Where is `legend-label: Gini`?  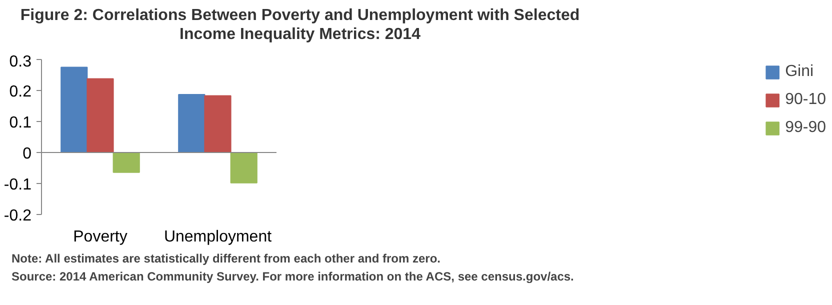
legend-label: Gini is located at coordinates (799, 72).